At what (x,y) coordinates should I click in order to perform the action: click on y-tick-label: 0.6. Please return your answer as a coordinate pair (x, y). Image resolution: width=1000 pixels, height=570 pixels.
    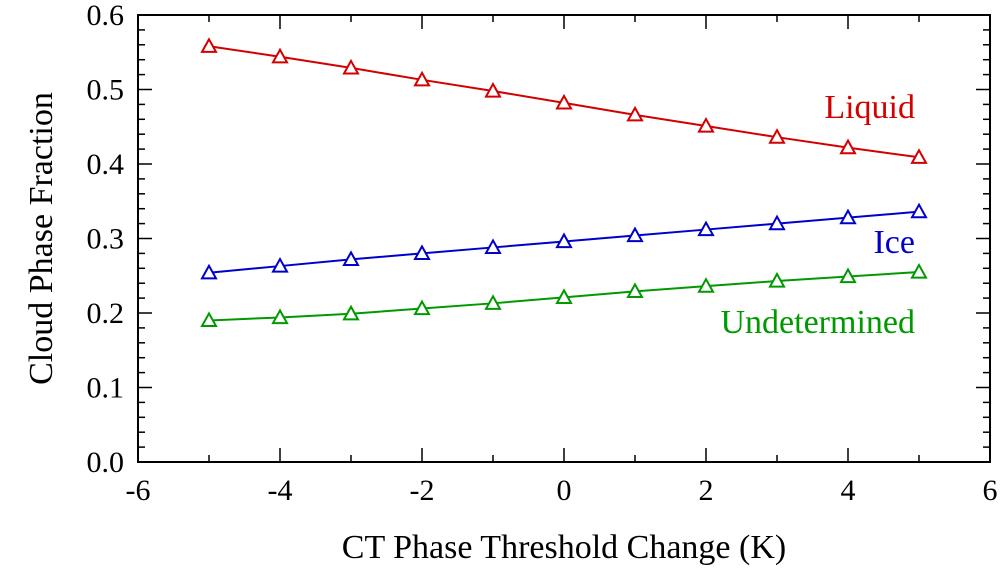
    Looking at the image, I should click on (106, 16).